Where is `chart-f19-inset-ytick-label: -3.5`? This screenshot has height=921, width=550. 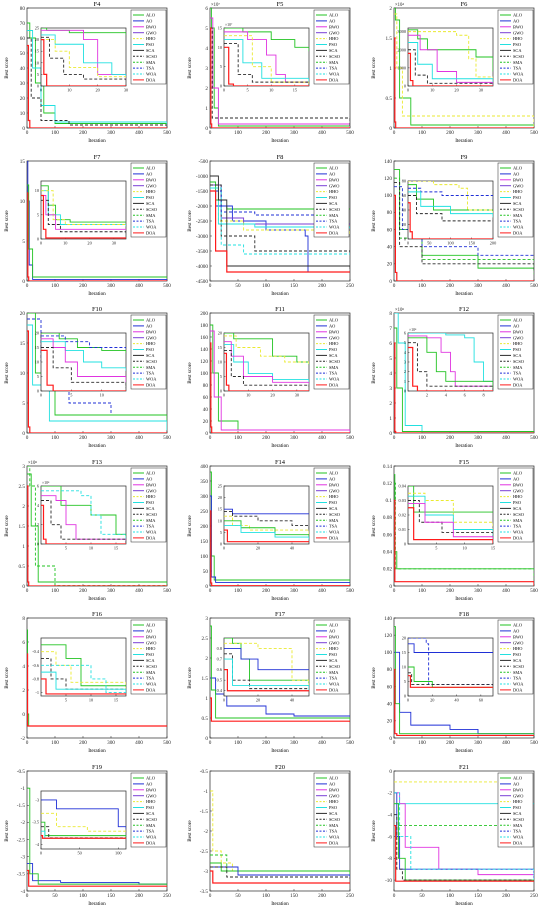
chart-f19-inset-ytick-label: -3.5 is located at coordinates (35, 822).